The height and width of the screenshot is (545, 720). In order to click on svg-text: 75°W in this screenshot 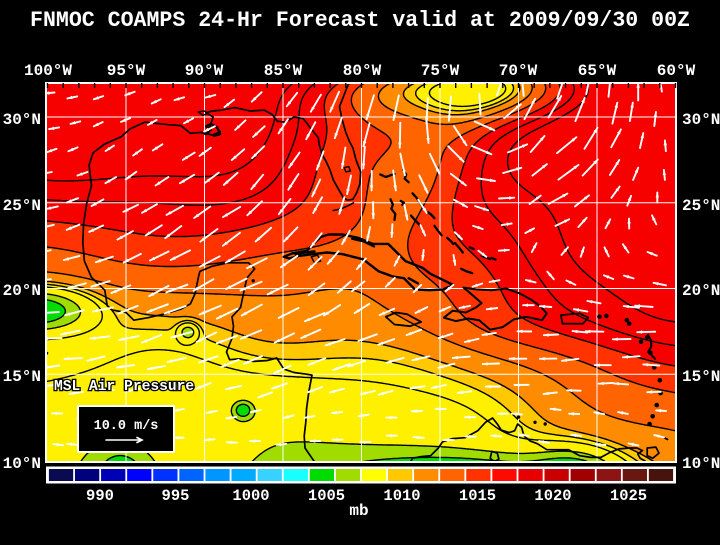, I will do `click(440, 71)`.